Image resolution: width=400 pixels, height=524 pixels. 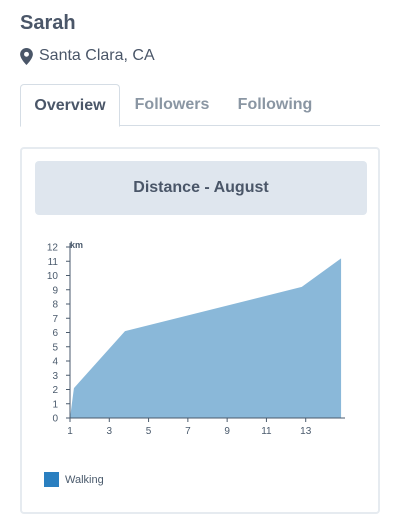 I want to click on card-title: Distance - August, so click(x=201, y=188).